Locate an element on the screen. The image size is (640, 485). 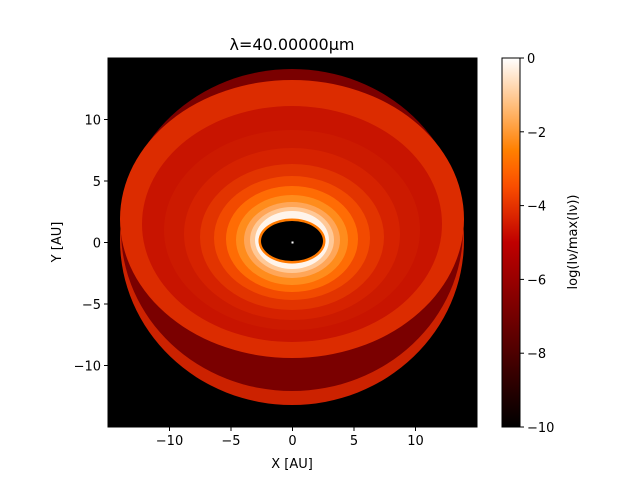
inner-hole is located at coordinates (292, 241).